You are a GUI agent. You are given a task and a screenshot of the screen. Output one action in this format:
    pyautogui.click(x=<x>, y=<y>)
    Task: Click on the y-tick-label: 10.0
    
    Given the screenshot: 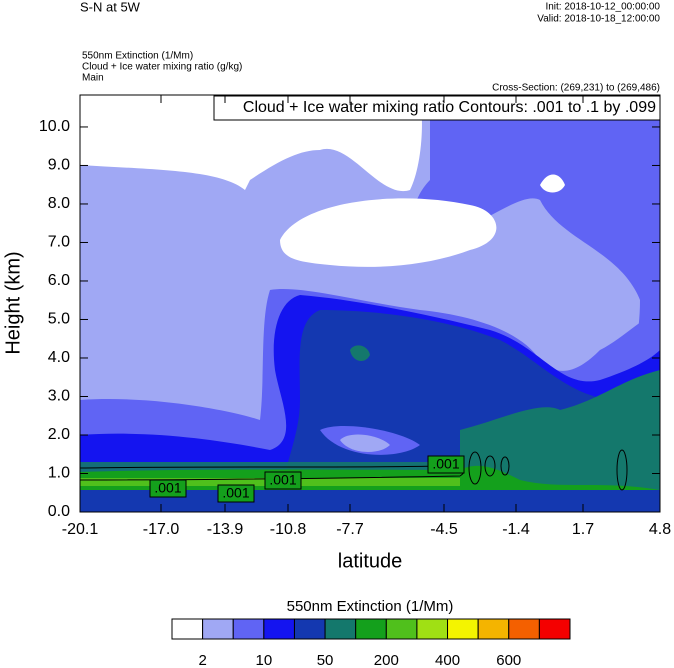 What is the action you would take?
    pyautogui.click(x=54, y=126)
    